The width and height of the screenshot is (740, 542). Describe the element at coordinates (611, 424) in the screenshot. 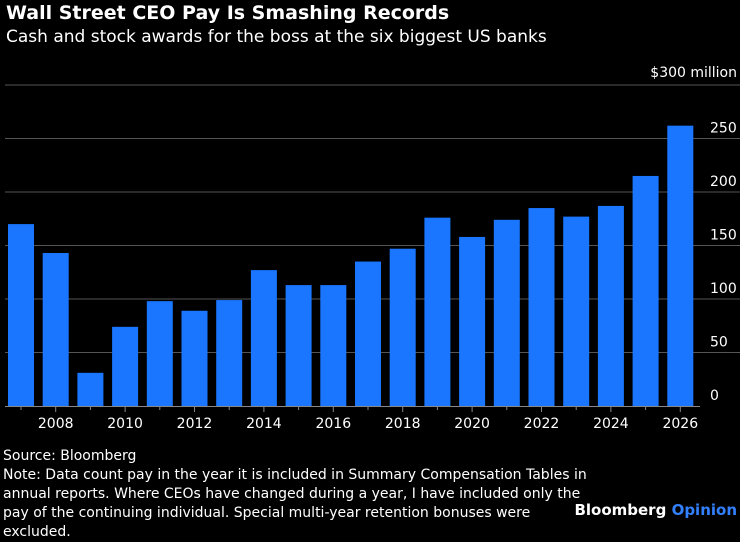

I see `x-tick-label: 2024` at that location.